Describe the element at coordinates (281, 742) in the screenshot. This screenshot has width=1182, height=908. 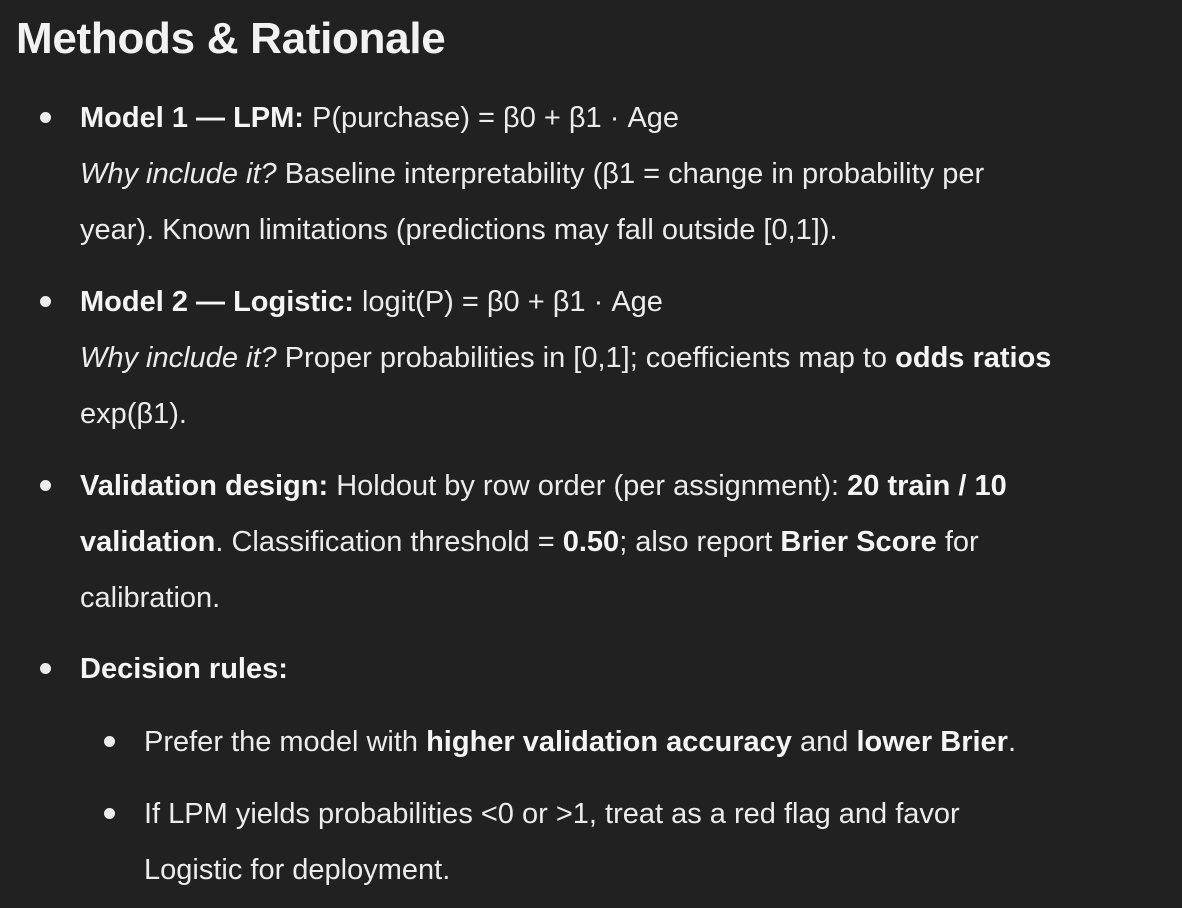
I see `rule1-text-a: Prefer the model with` at that location.